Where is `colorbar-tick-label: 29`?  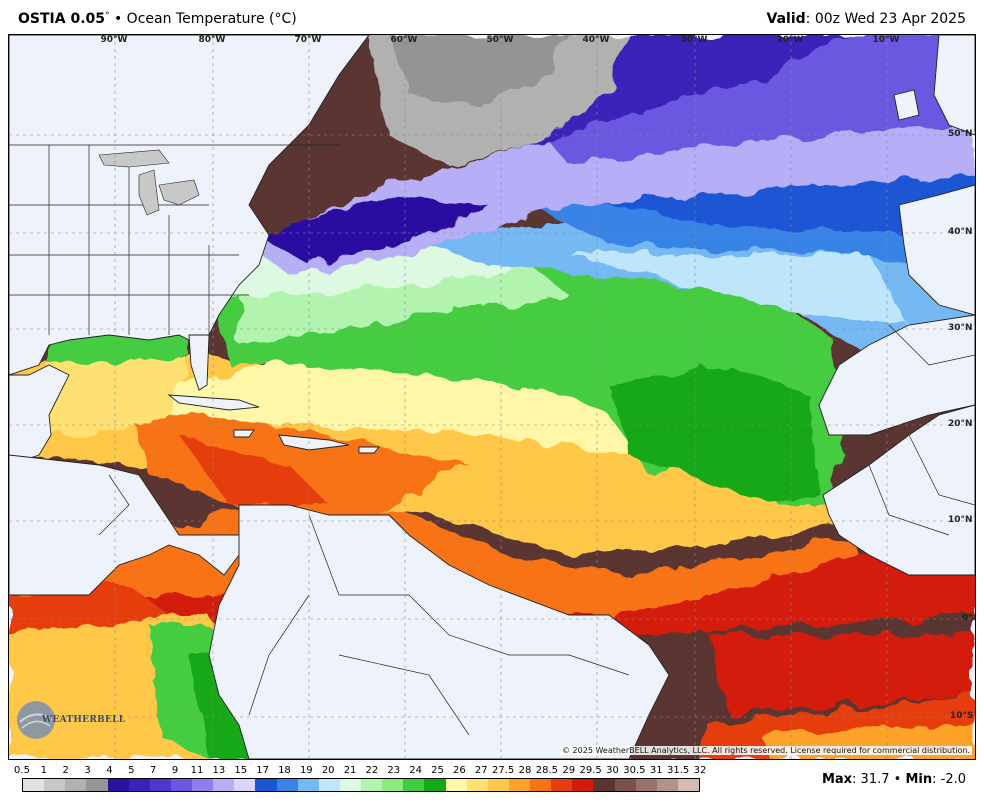 colorbar-tick-label: 29 is located at coordinates (569, 770).